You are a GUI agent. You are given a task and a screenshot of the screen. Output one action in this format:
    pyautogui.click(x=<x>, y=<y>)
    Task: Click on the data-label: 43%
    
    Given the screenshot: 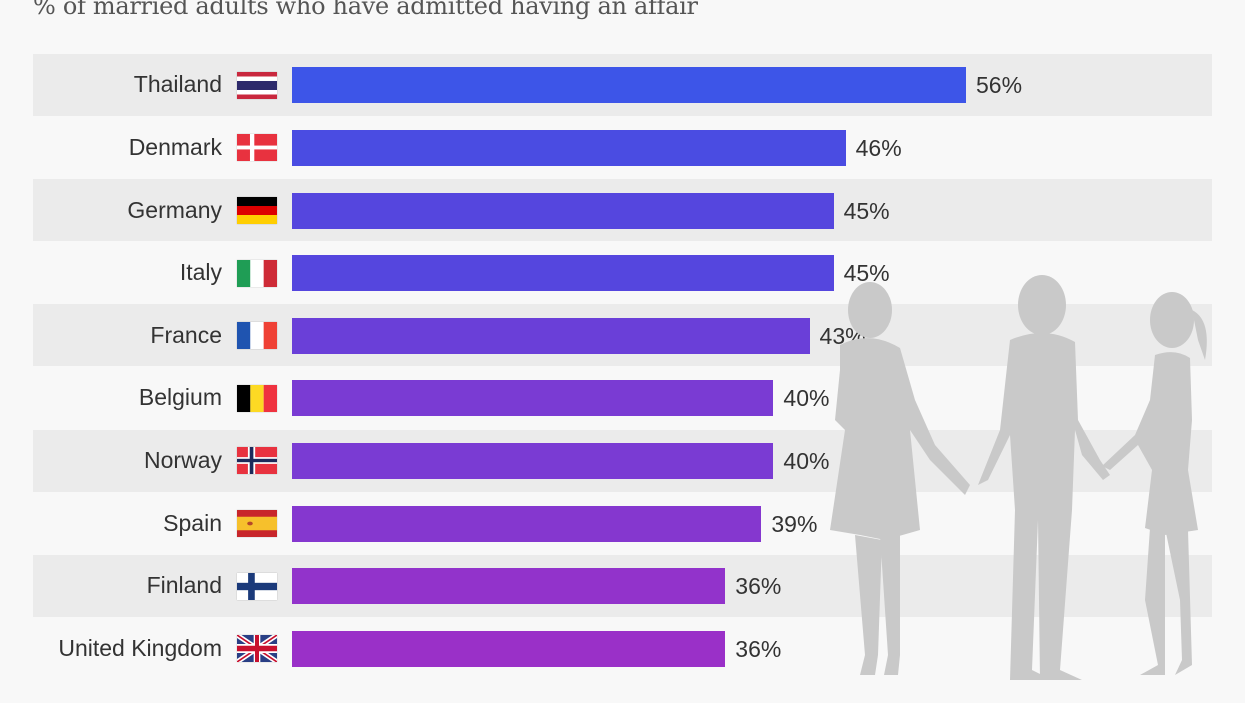 What is the action you would take?
    pyautogui.click(x=842, y=335)
    